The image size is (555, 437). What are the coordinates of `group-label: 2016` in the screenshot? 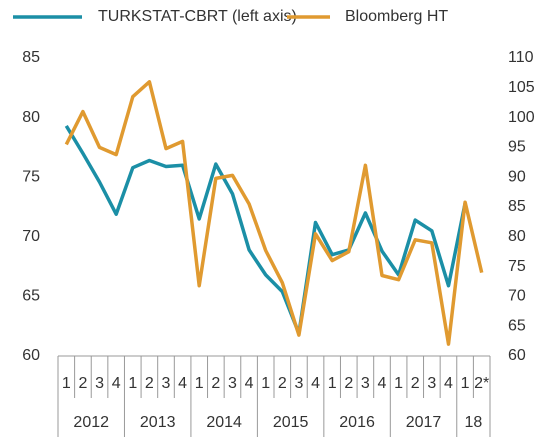 It's located at (357, 422).